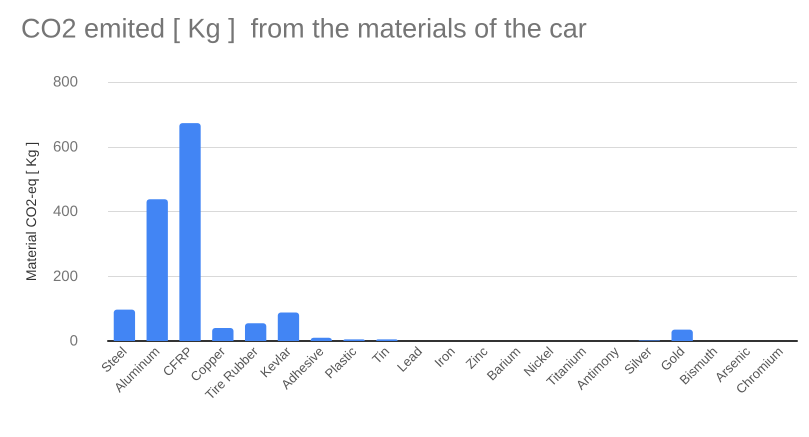 This screenshot has height=437, width=809. Describe the element at coordinates (74, 341) in the screenshot. I see `y-tick-label: 0` at that location.